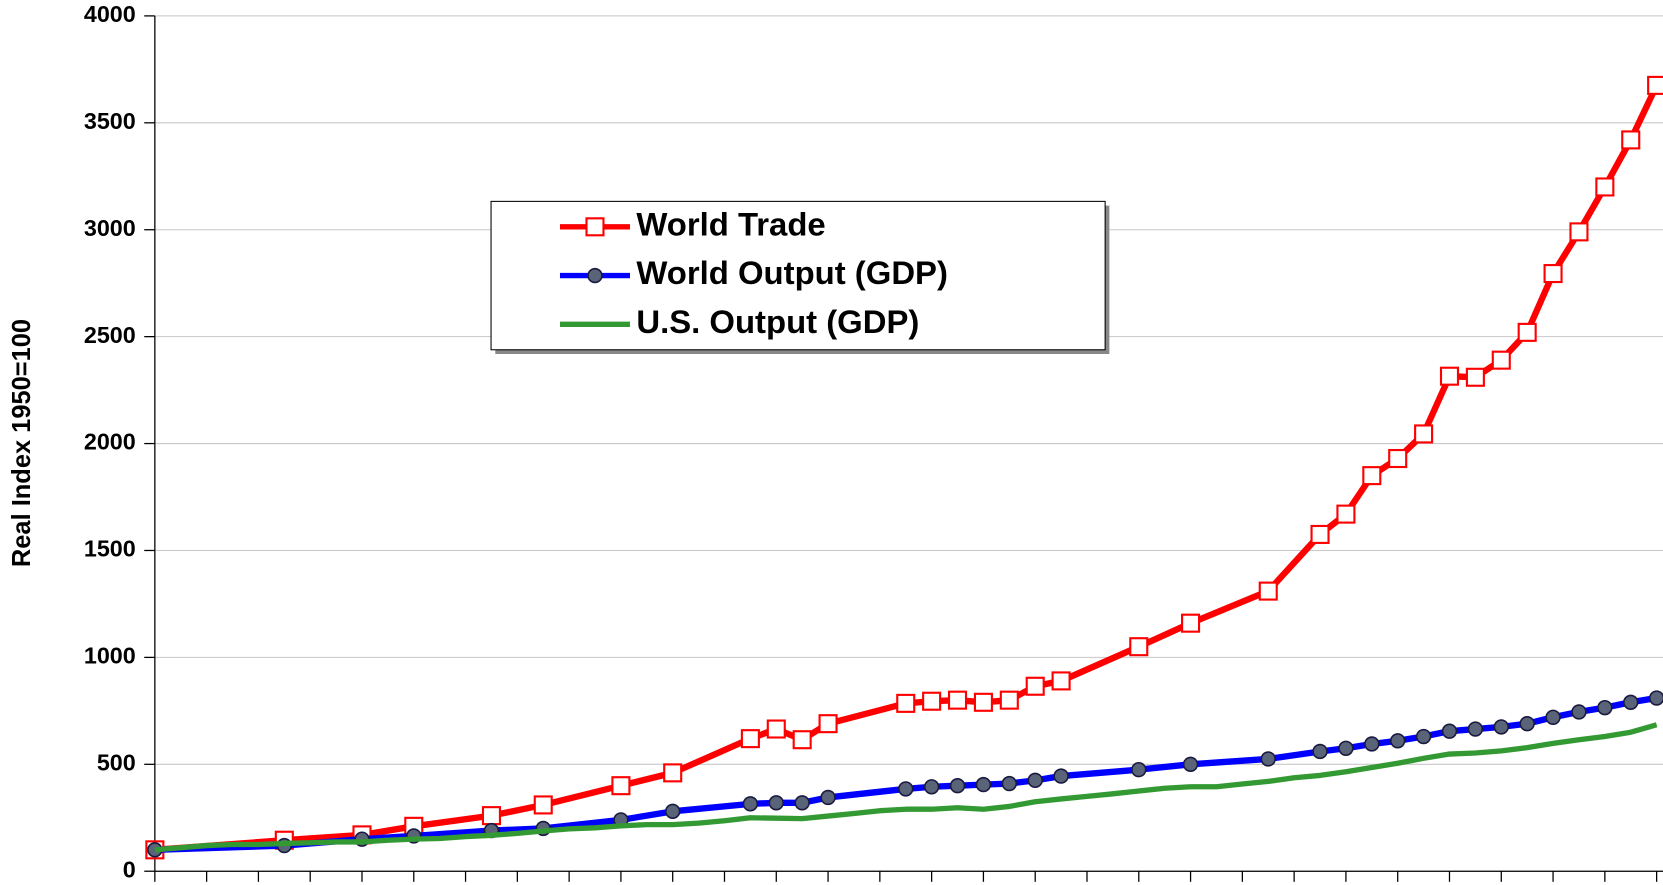 The width and height of the screenshot is (1663, 885). I want to click on series-line, so click(906, 787).